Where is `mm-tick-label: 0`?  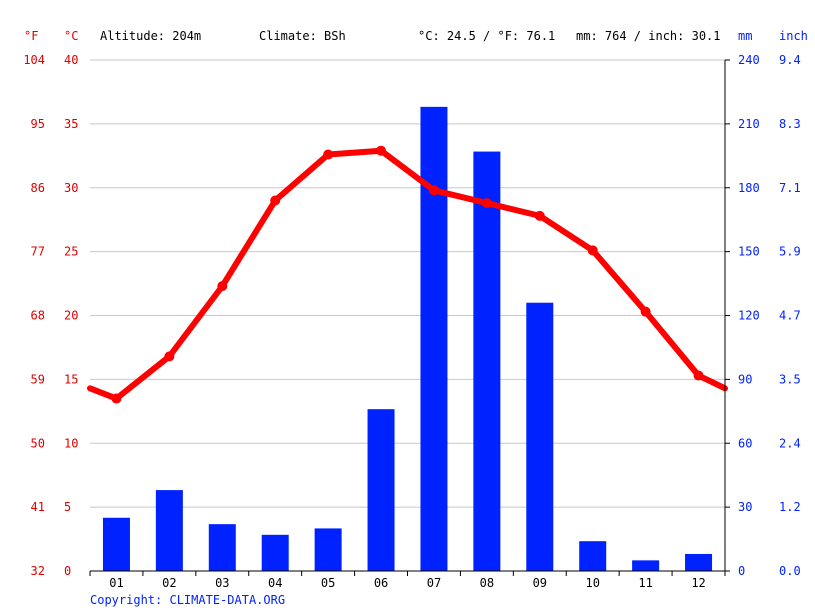
mm-tick-label: 0 is located at coordinates (741, 571).